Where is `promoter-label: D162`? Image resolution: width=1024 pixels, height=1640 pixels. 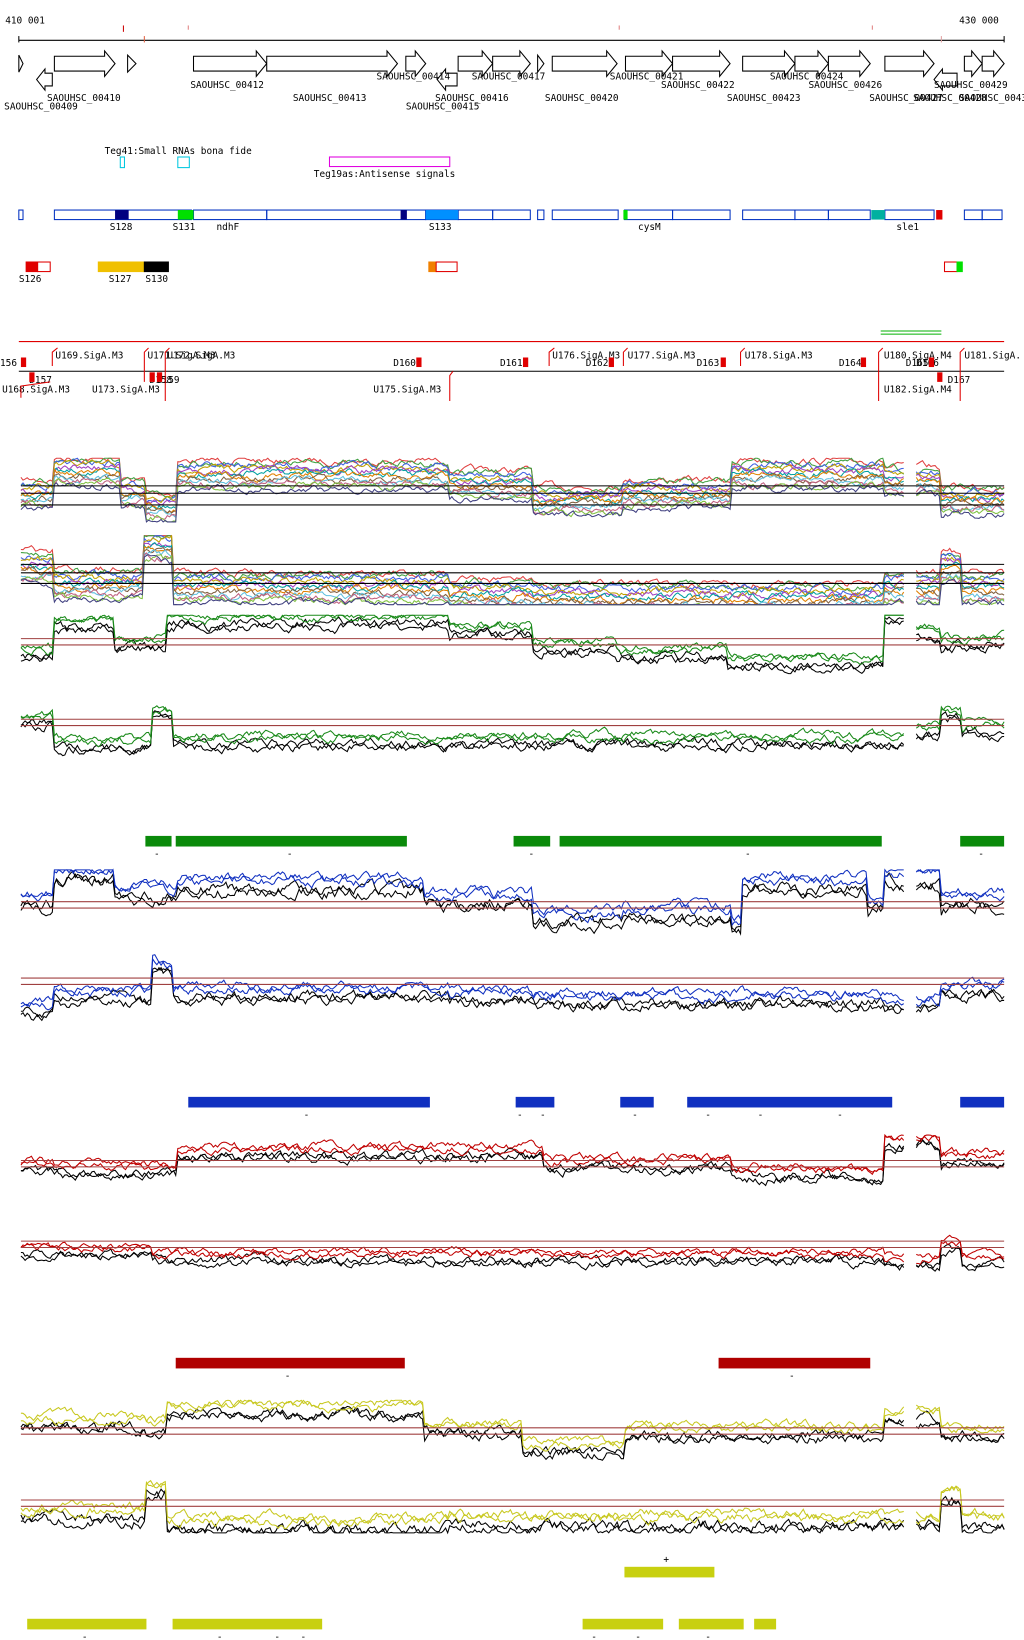 promoter-label: D162 is located at coordinates (597, 363).